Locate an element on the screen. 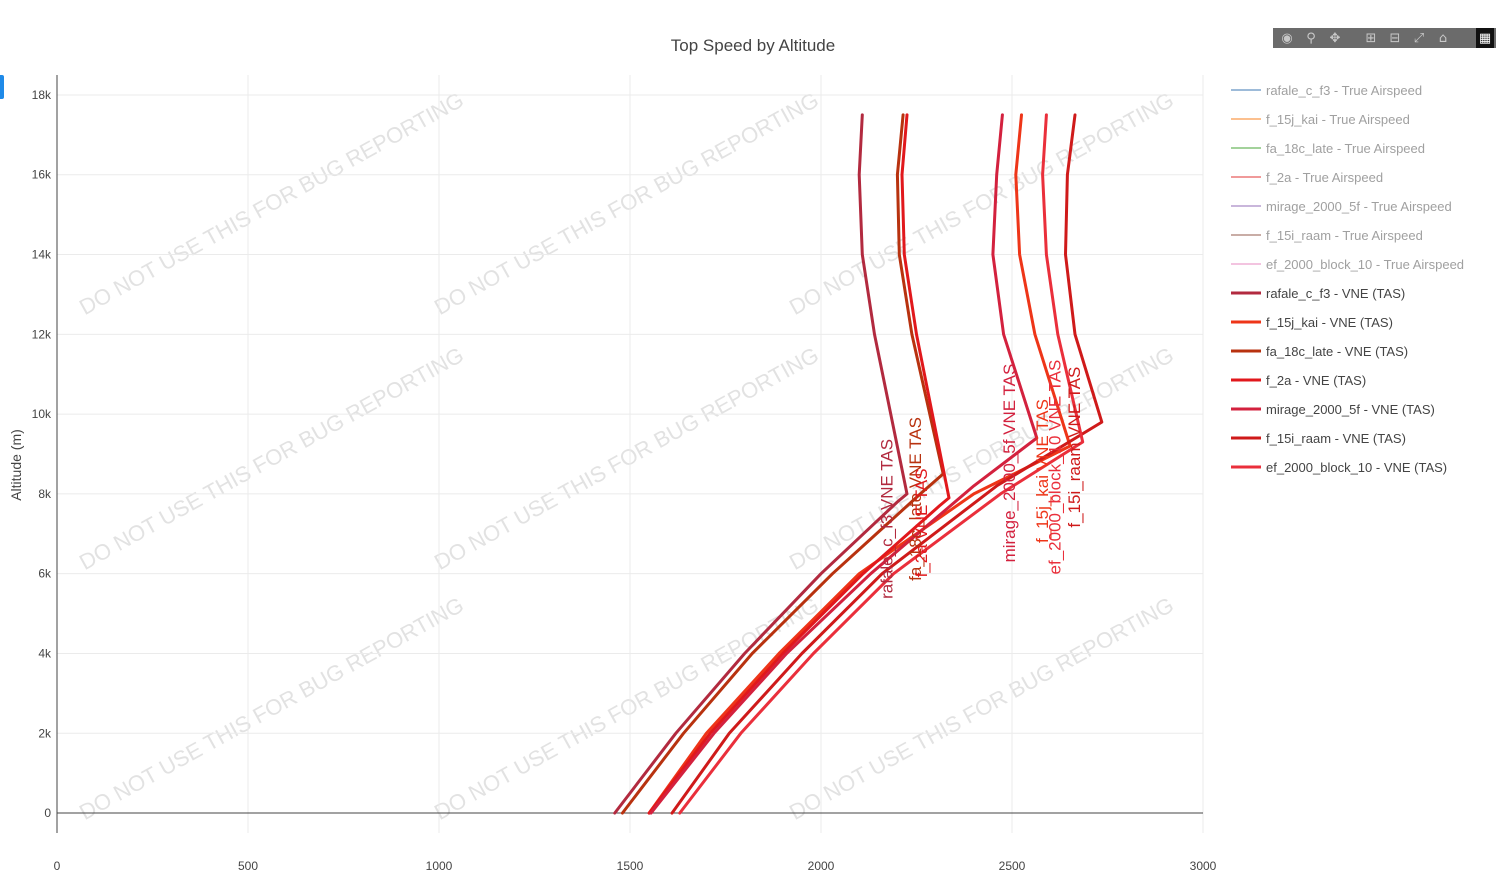 The image size is (1510, 879). legend-item: mirage_2000_5f - VNE (TAS) is located at coordinates (1333, 409).